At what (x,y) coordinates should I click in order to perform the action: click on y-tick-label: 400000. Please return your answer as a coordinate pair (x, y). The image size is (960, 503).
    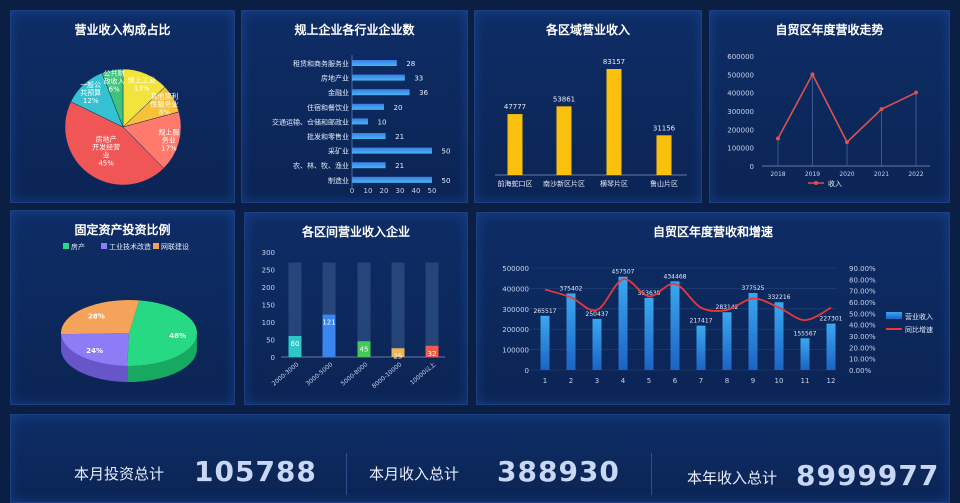
    Looking at the image, I should click on (740, 94).